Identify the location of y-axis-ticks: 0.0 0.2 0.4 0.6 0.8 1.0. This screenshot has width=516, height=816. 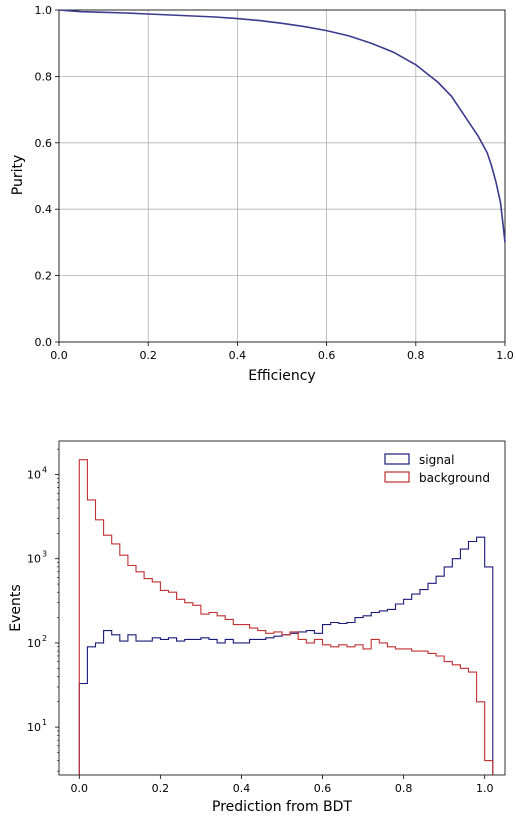
(47, 176).